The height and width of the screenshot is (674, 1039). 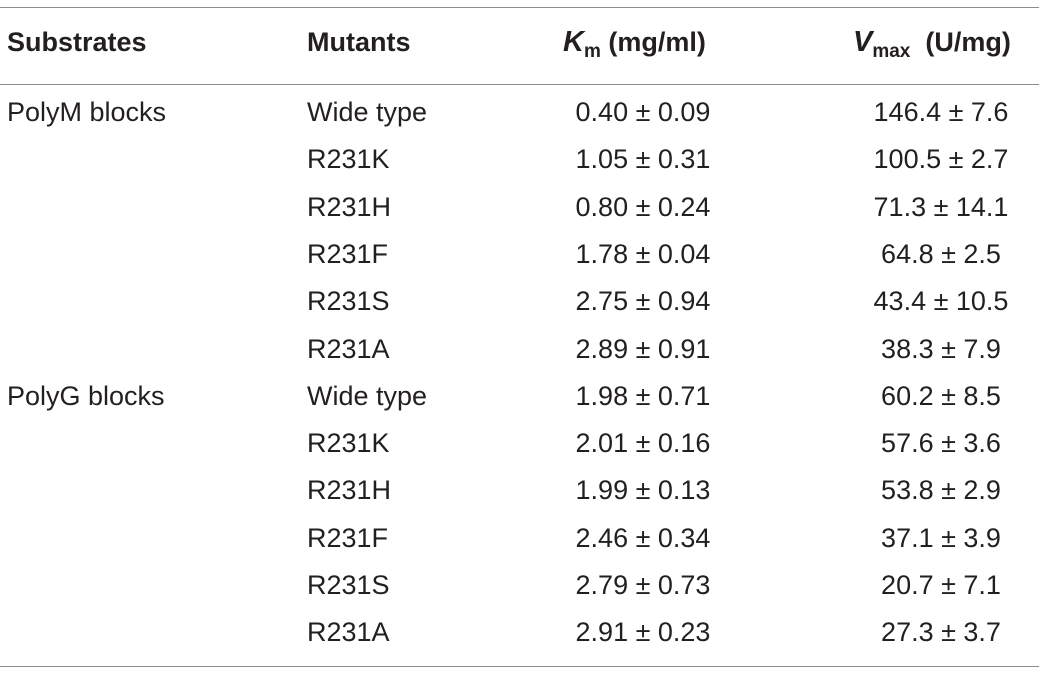 I want to click on vmax-cell: 53.8 ± 2.9, so click(x=941, y=490).